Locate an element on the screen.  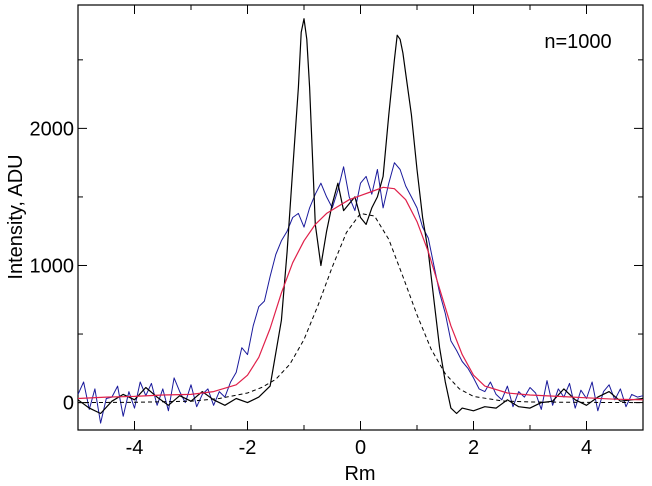
x-tick-labels: -4 -2 0 2 4 is located at coordinates (359, 448).